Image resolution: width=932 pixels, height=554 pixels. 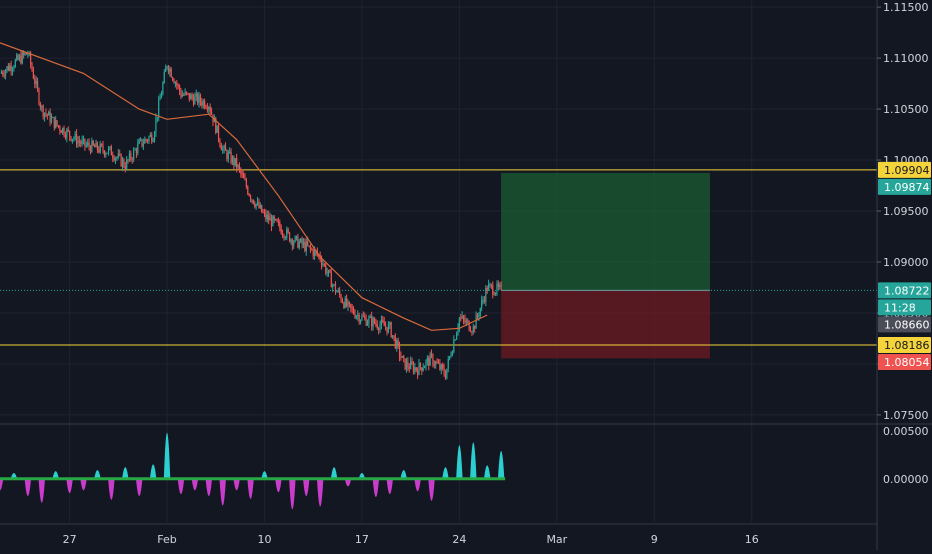 What do you see at coordinates (362, 539) in the screenshot?
I see `x-tick-label: 17` at bounding box center [362, 539].